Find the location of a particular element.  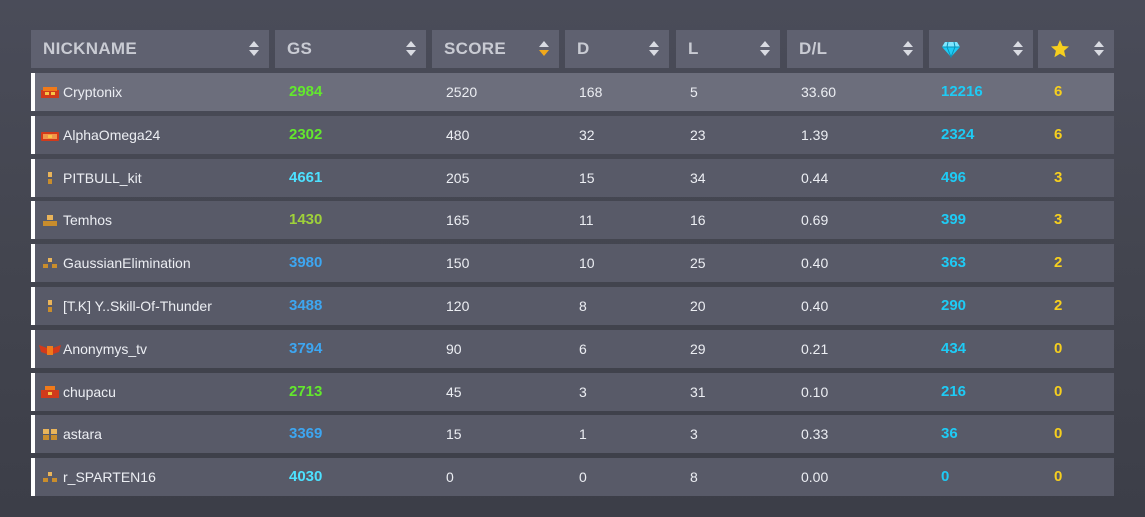

table-row: r_SPARTEN16 4030 0 0 8 0.00 0 0 is located at coordinates (572, 477).